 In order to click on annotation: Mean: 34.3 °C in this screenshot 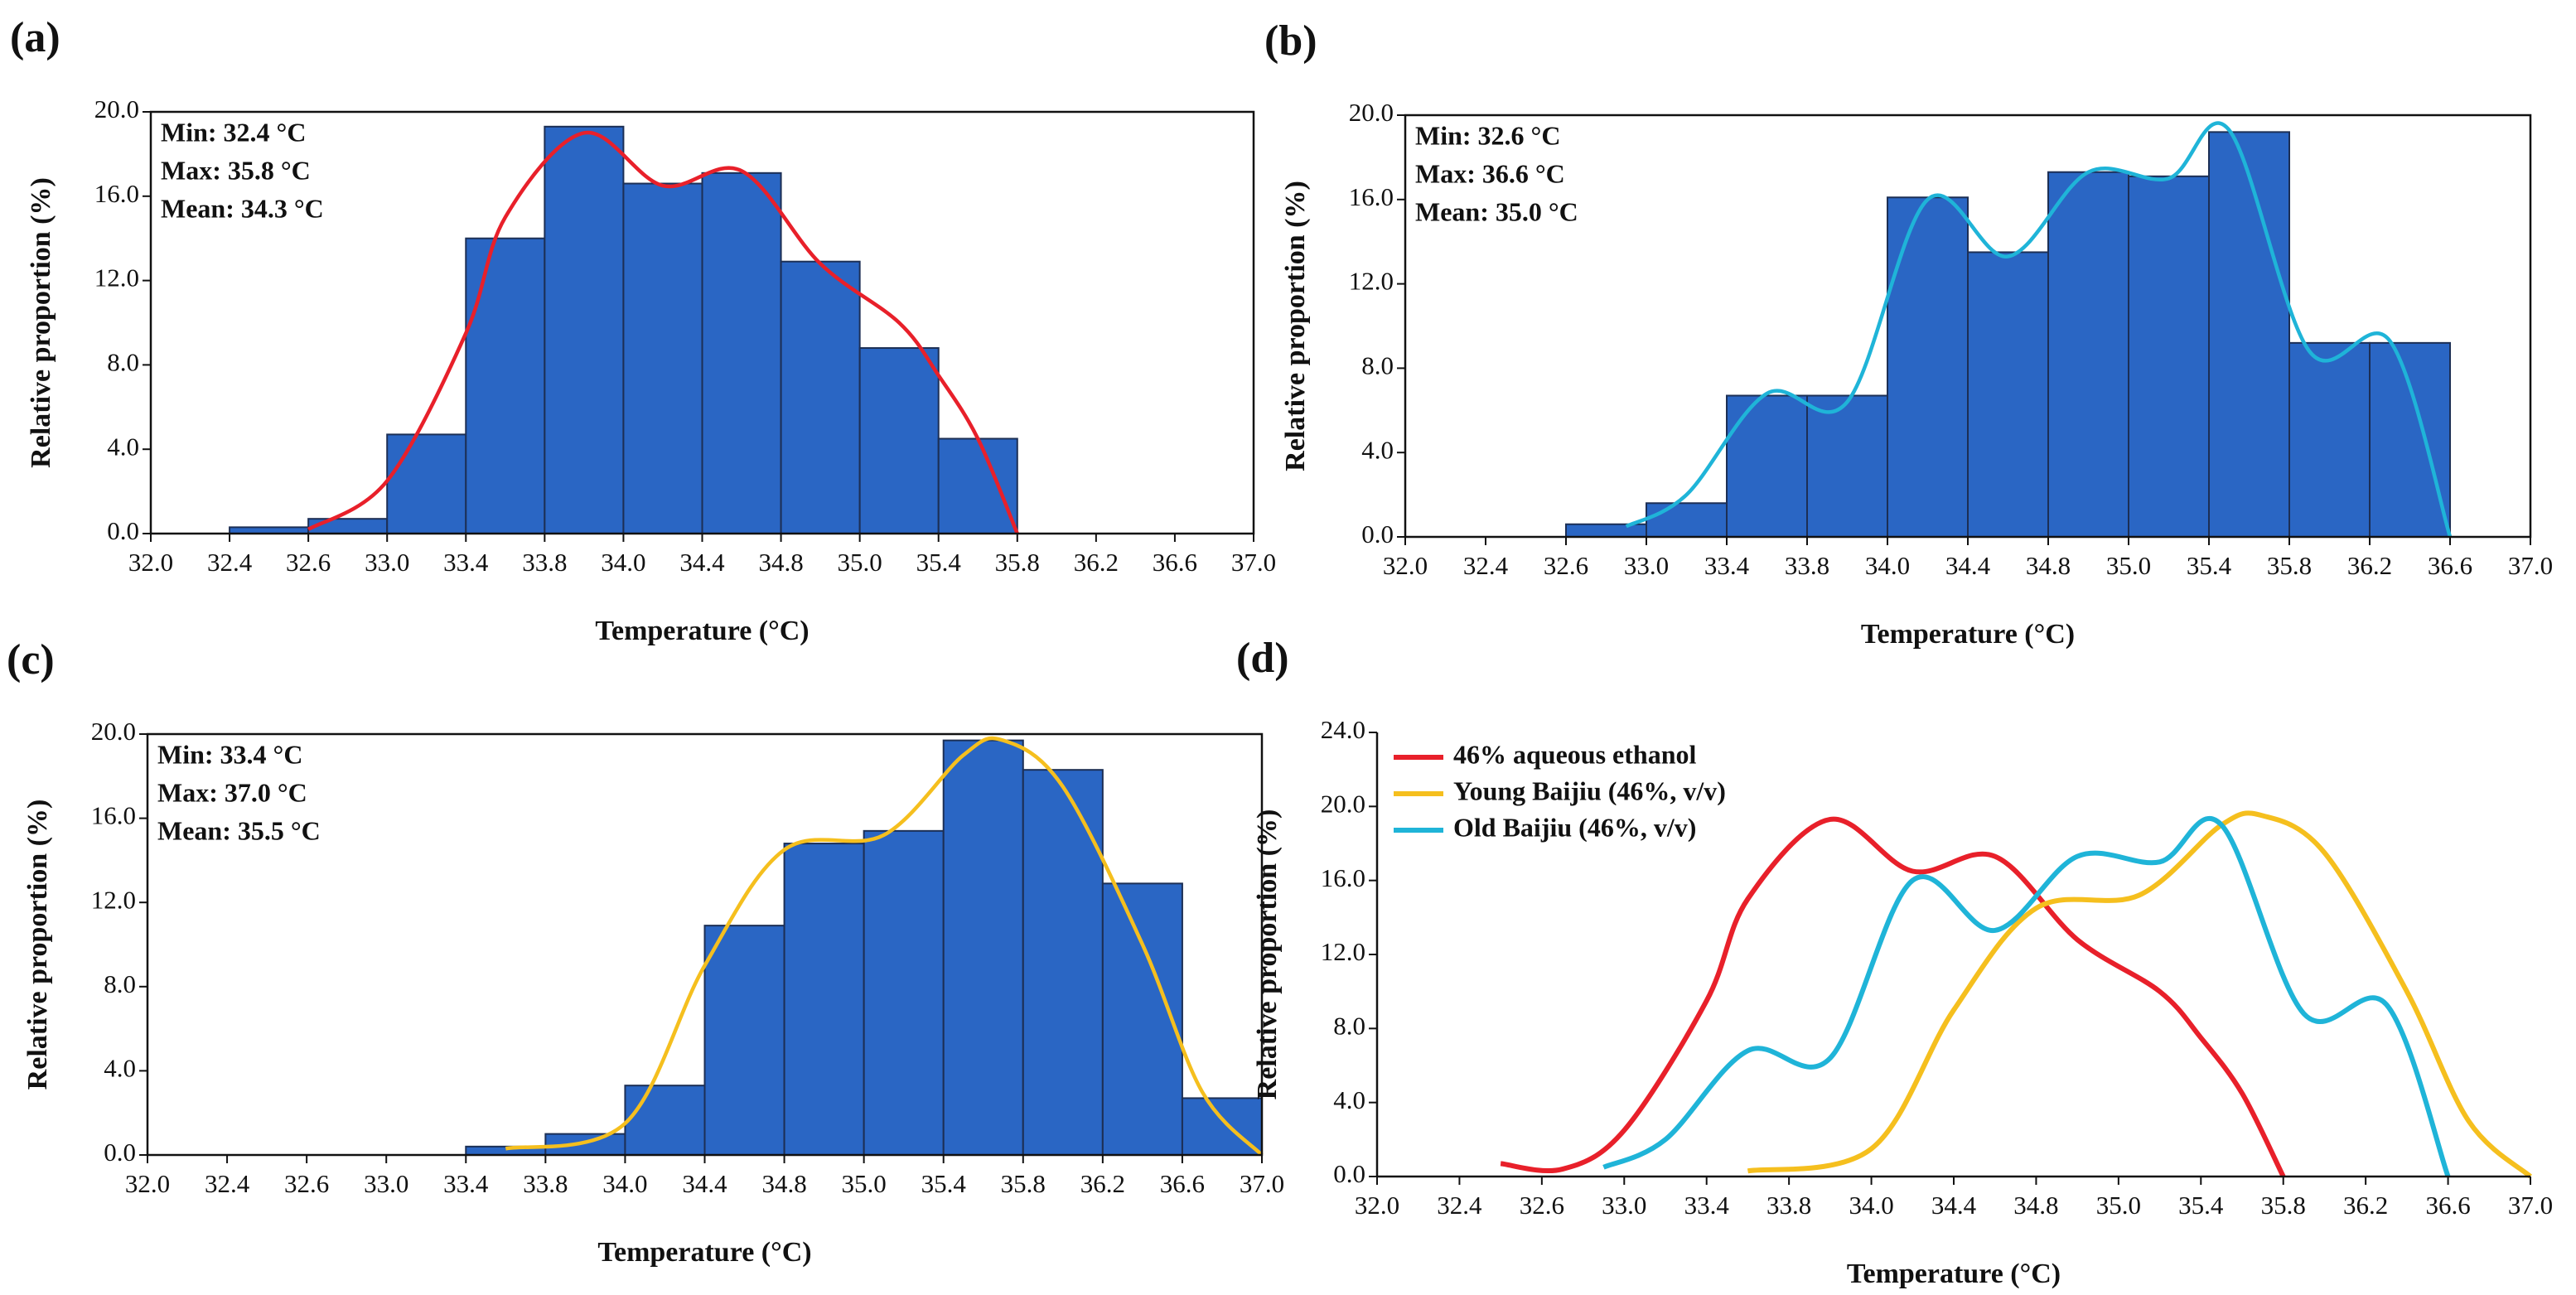, I will do `click(242, 208)`.